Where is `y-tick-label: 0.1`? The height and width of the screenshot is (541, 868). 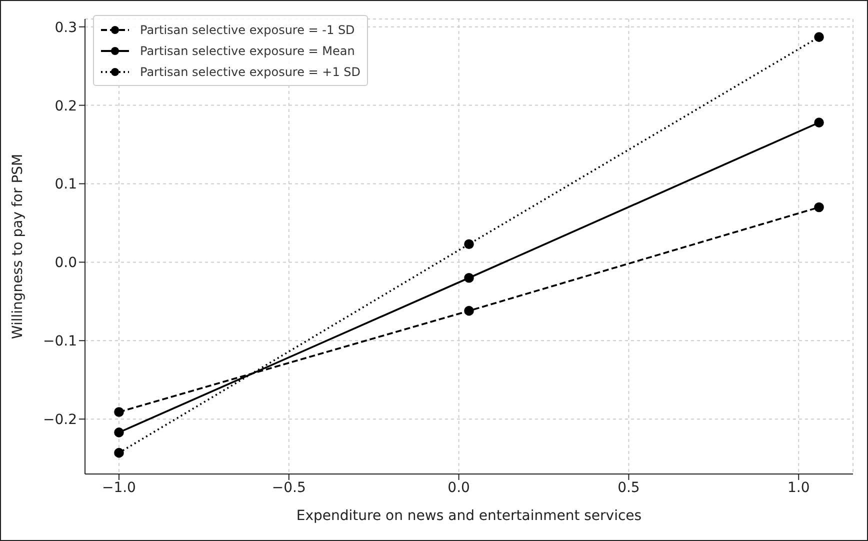
y-tick-label: 0.1 is located at coordinates (65, 184).